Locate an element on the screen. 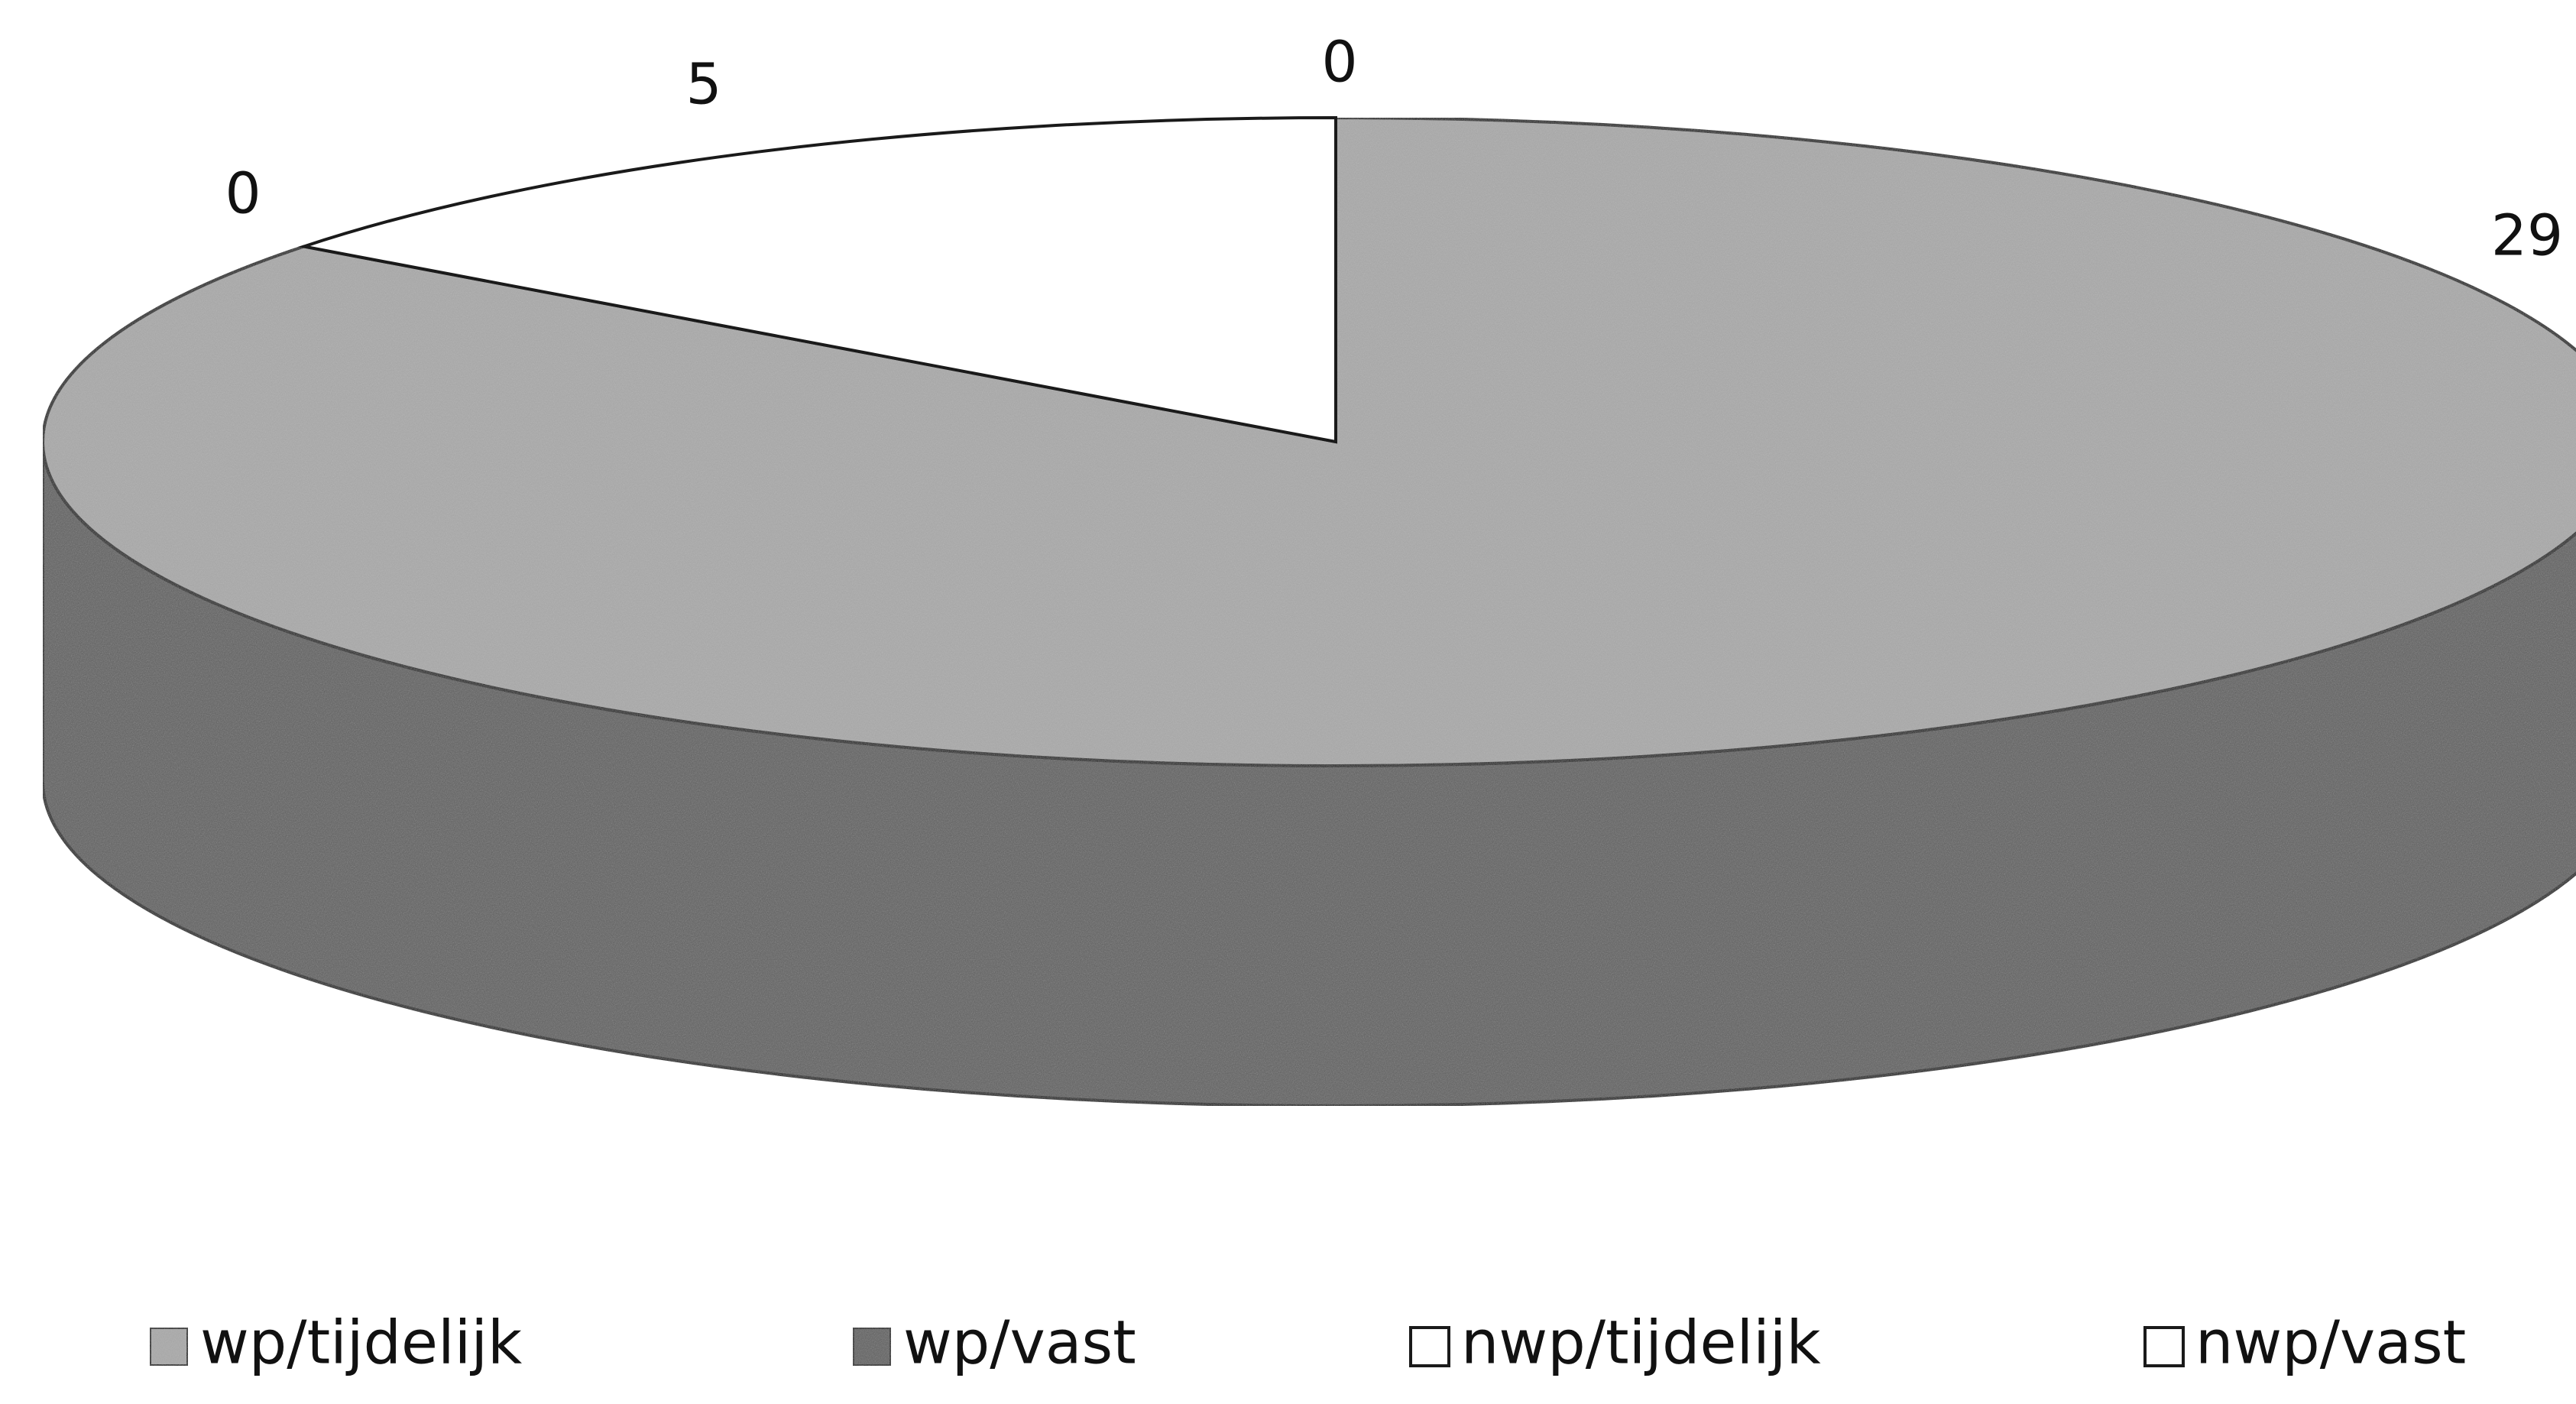 This screenshot has width=2576, height=1404. legend-item-wp-vast: wp/vast is located at coordinates (994, 1342).